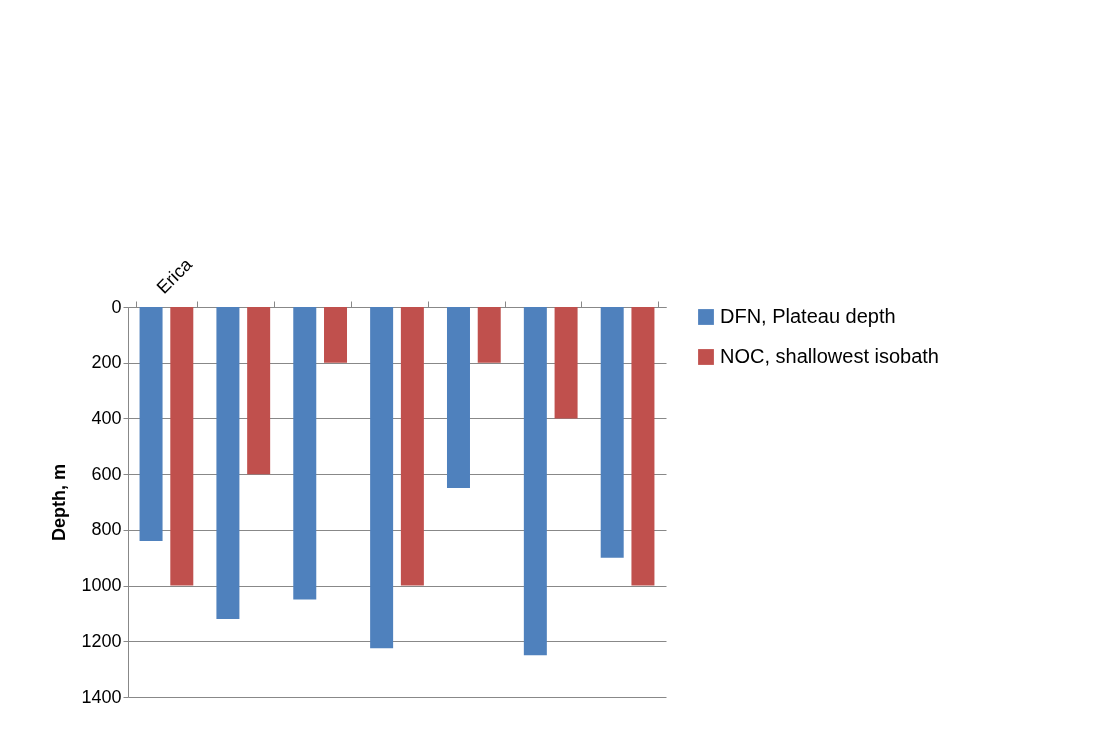 This screenshot has width=1094, height=735. I want to click on y-tick-label: 1200, so click(101, 640).